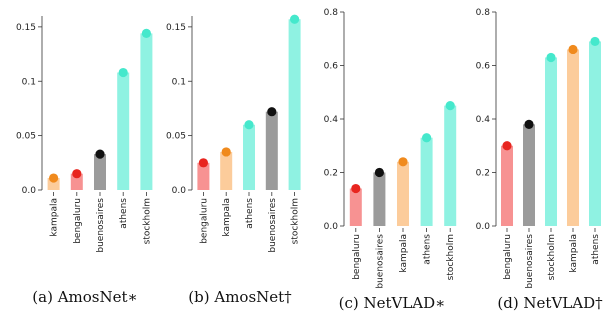 The width and height of the screenshot is (608, 324). Describe the element at coordinates (240, 297) in the screenshot. I see `subfigure-caption: (b) AmosNet†` at that location.